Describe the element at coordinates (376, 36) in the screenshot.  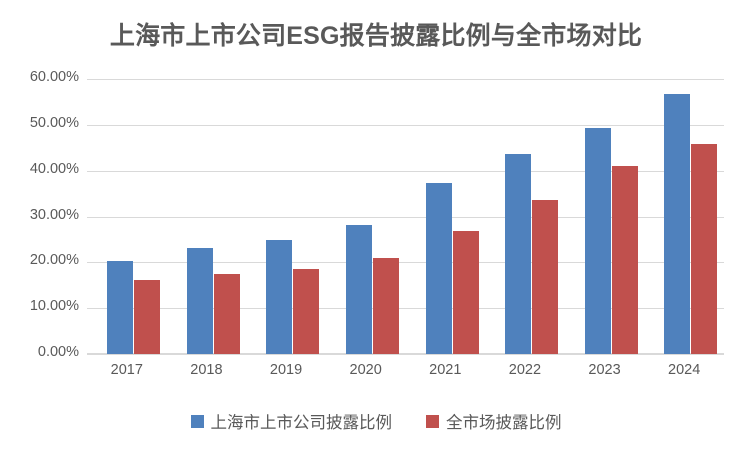
I see `chart-title: 上海市上市公司ESG报告披露比例与全市场对比` at that location.